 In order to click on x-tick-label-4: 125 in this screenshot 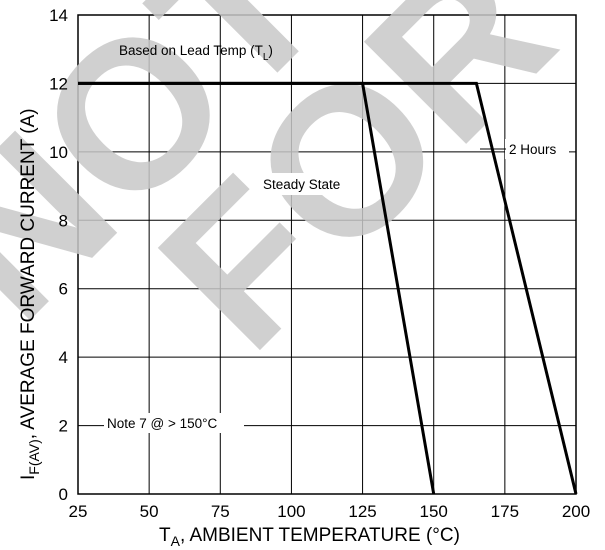, I will do `click(362, 511)`.